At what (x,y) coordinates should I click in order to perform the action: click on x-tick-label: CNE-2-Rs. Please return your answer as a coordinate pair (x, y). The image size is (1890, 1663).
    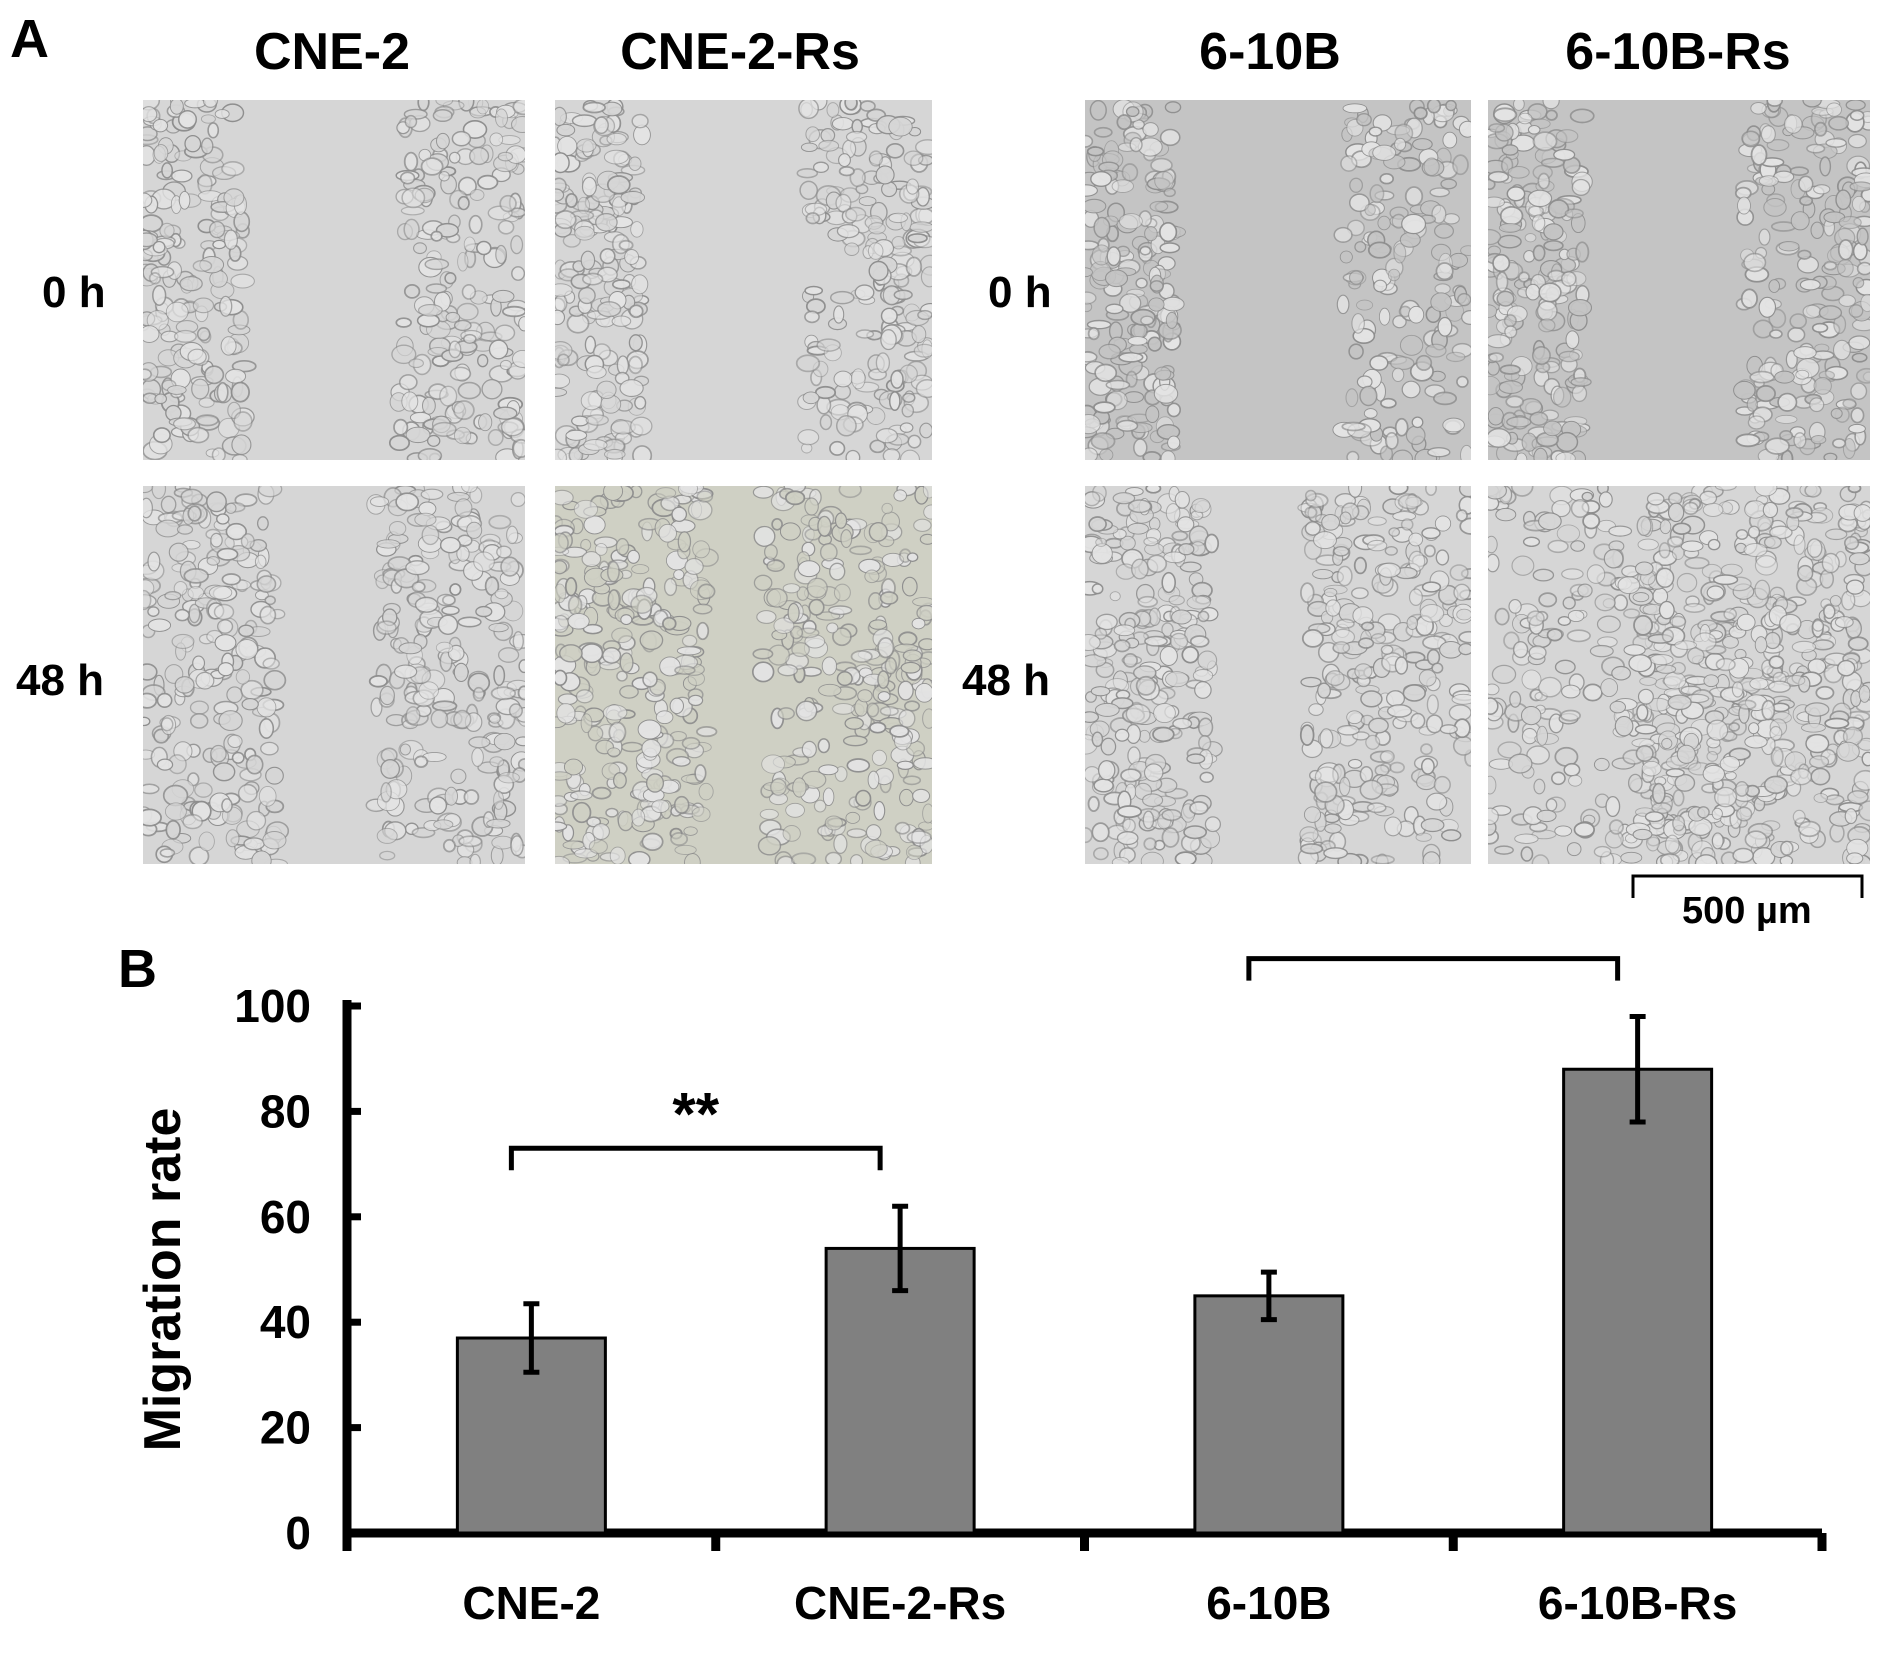
    Looking at the image, I should click on (900, 1603).